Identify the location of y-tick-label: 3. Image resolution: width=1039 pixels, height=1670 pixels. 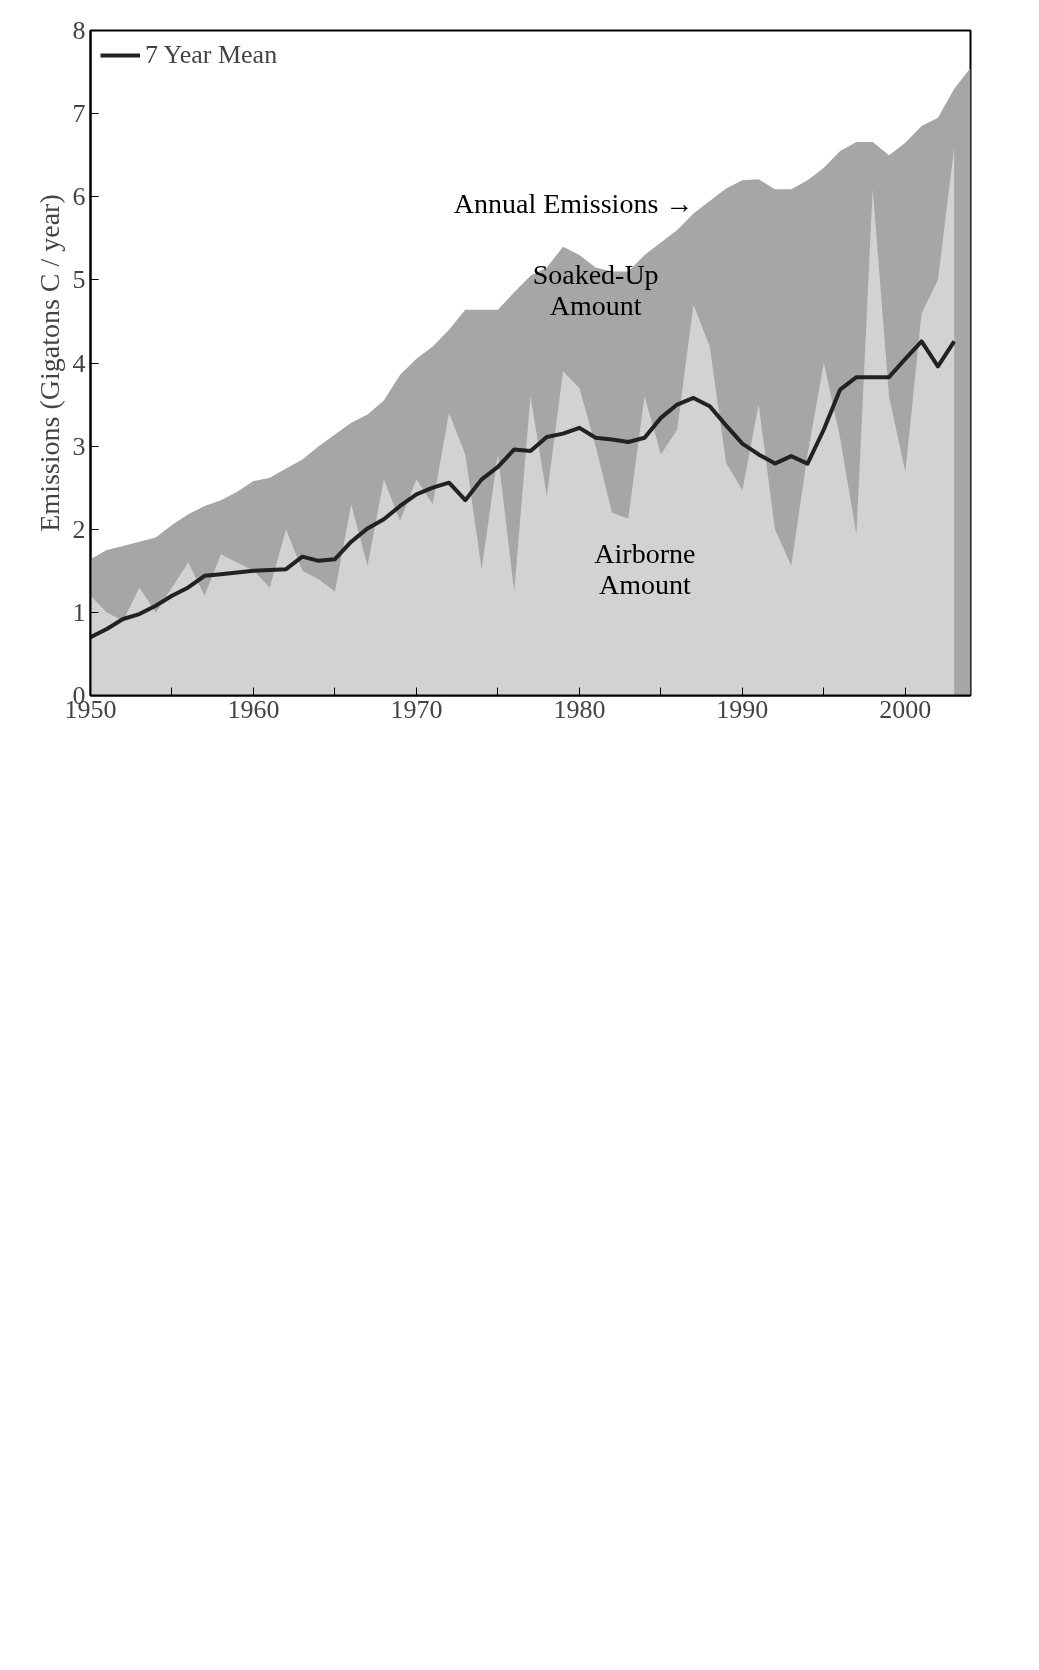
(79, 446).